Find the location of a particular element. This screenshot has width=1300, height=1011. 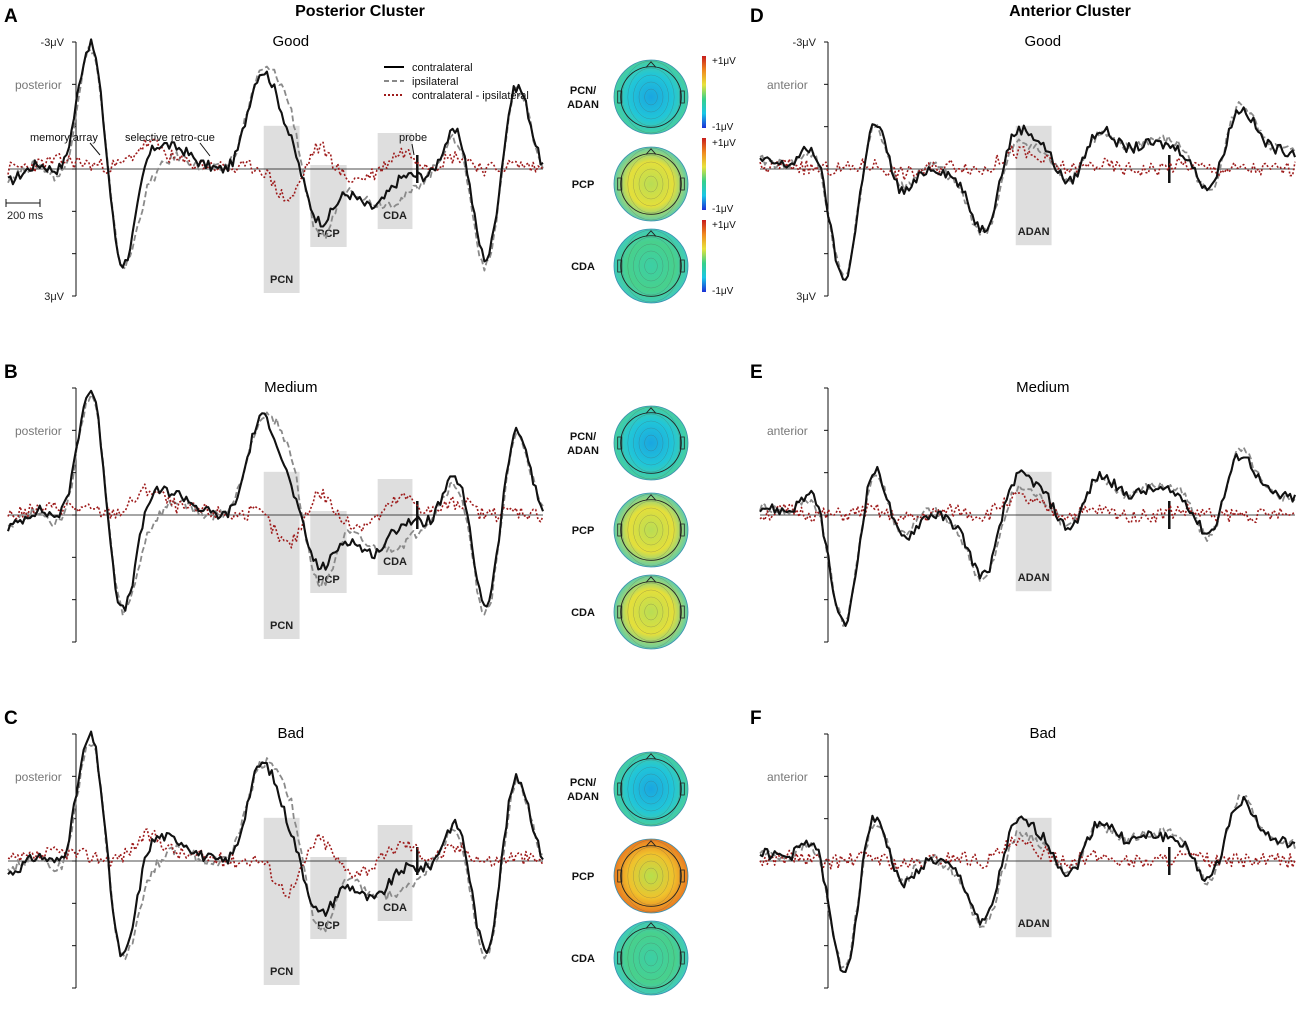

legend-label-difference: contralateral - ipsilateral is located at coordinates (470, 96).